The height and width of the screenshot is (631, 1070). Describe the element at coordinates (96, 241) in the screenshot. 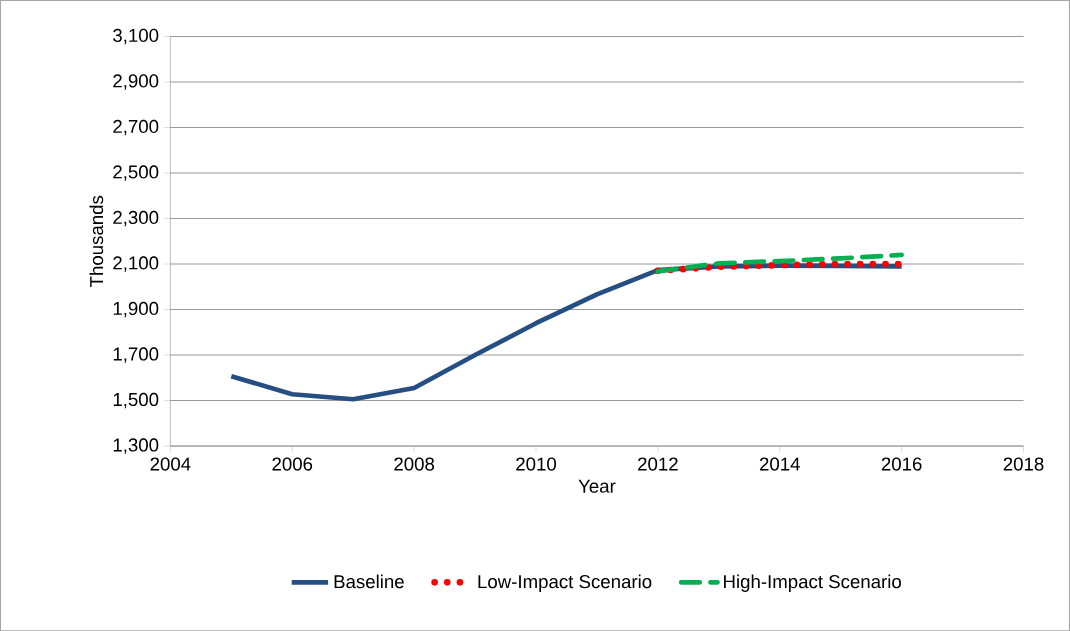

I see `y-axis-title: Thousands` at that location.